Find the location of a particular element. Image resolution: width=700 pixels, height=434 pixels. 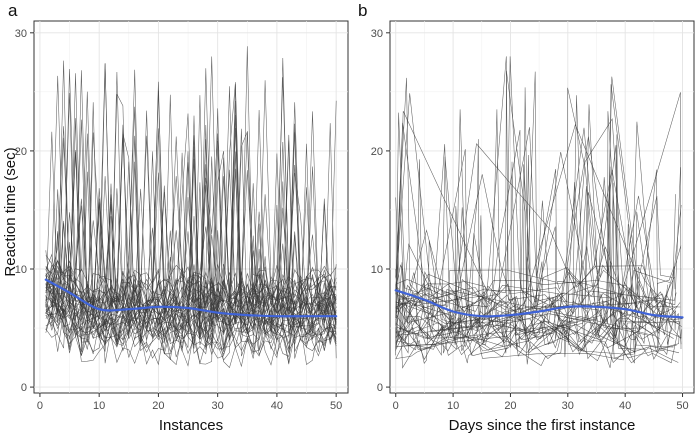

panel-b-label: b is located at coordinates (362, 10).